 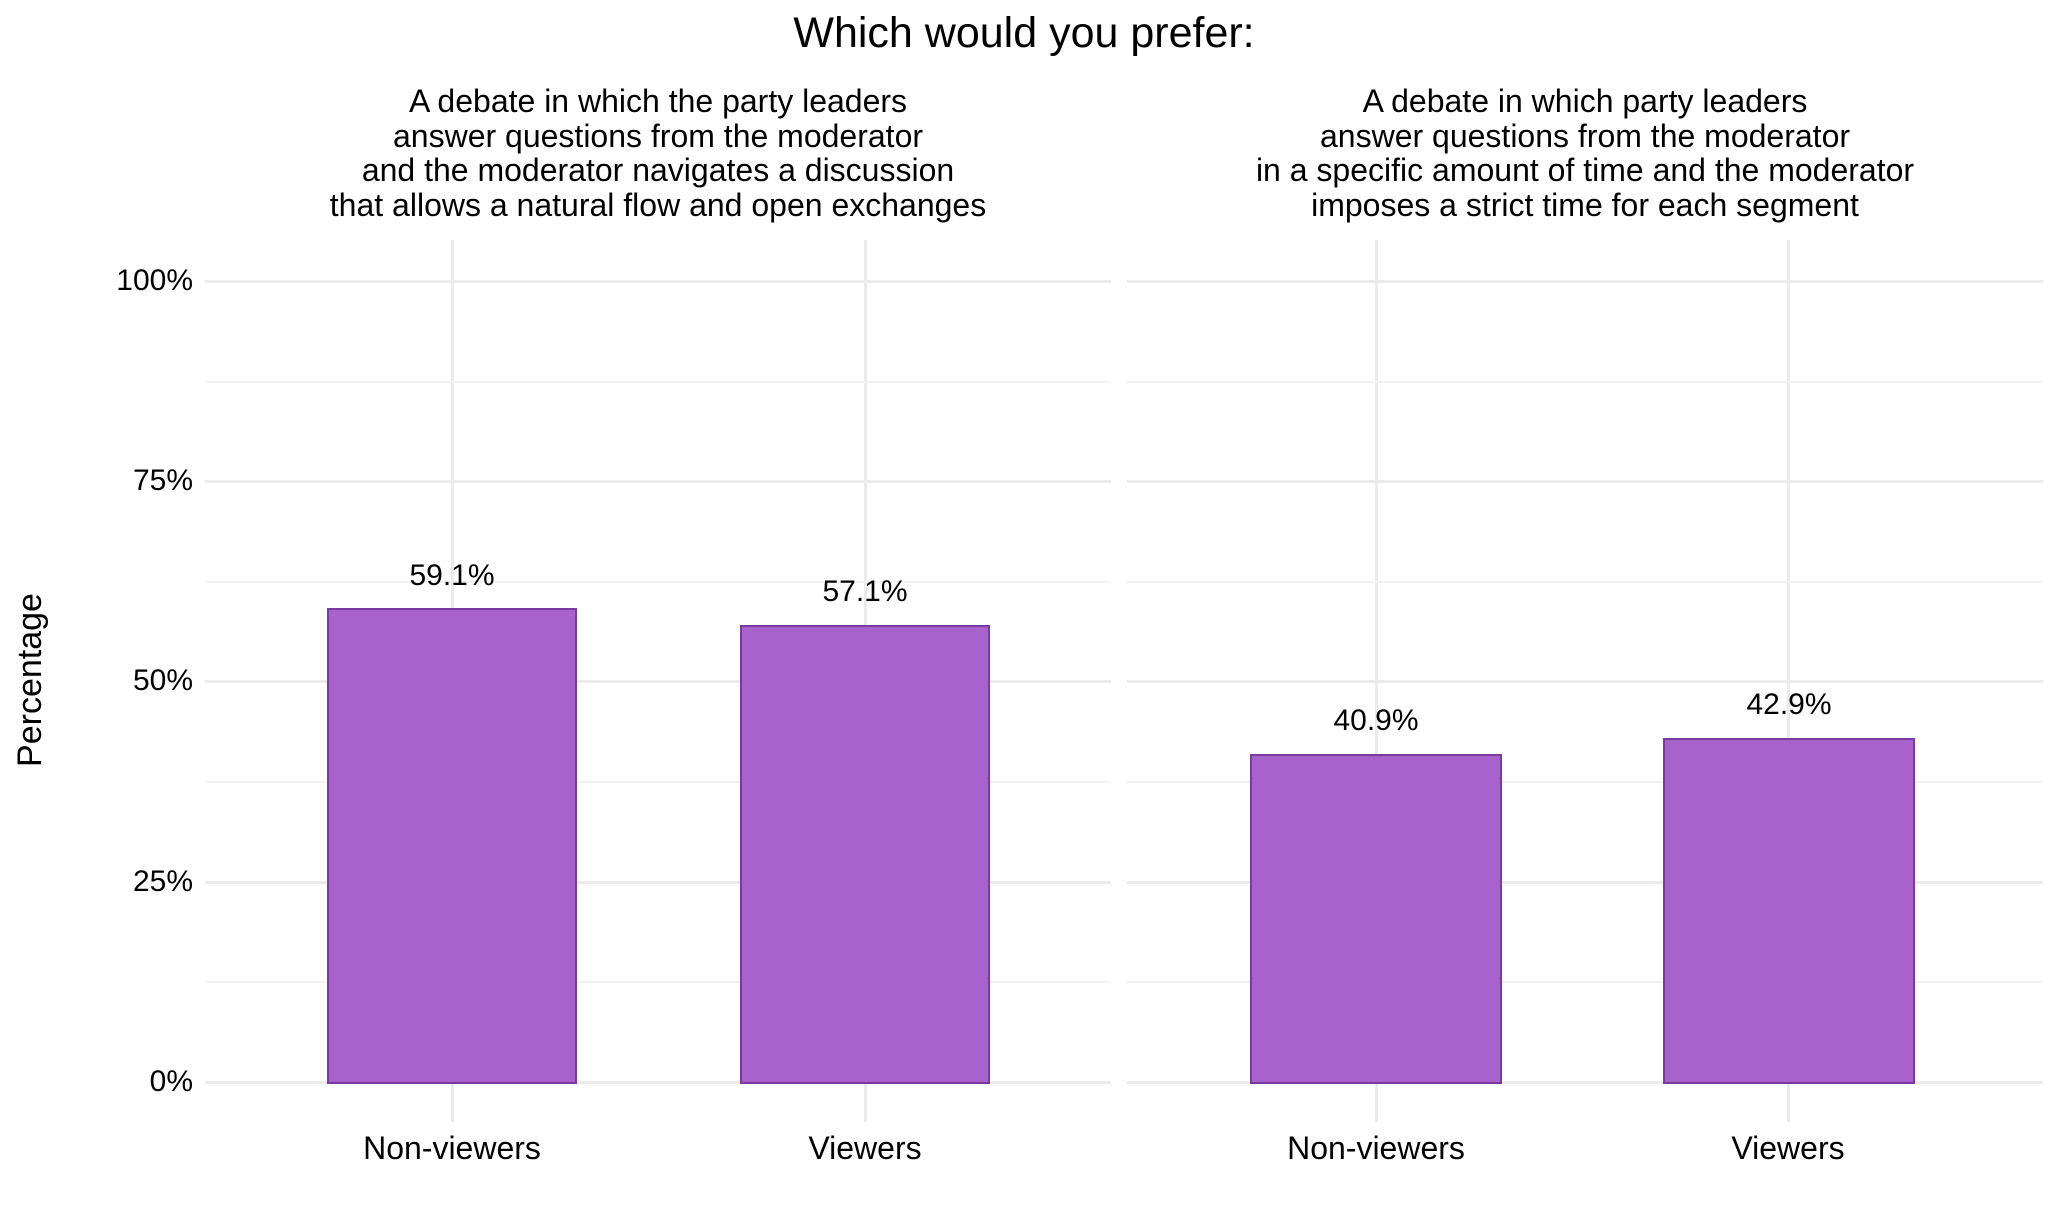 What do you see at coordinates (171, 1081) in the screenshot?
I see `y-tick-0: 0%` at bounding box center [171, 1081].